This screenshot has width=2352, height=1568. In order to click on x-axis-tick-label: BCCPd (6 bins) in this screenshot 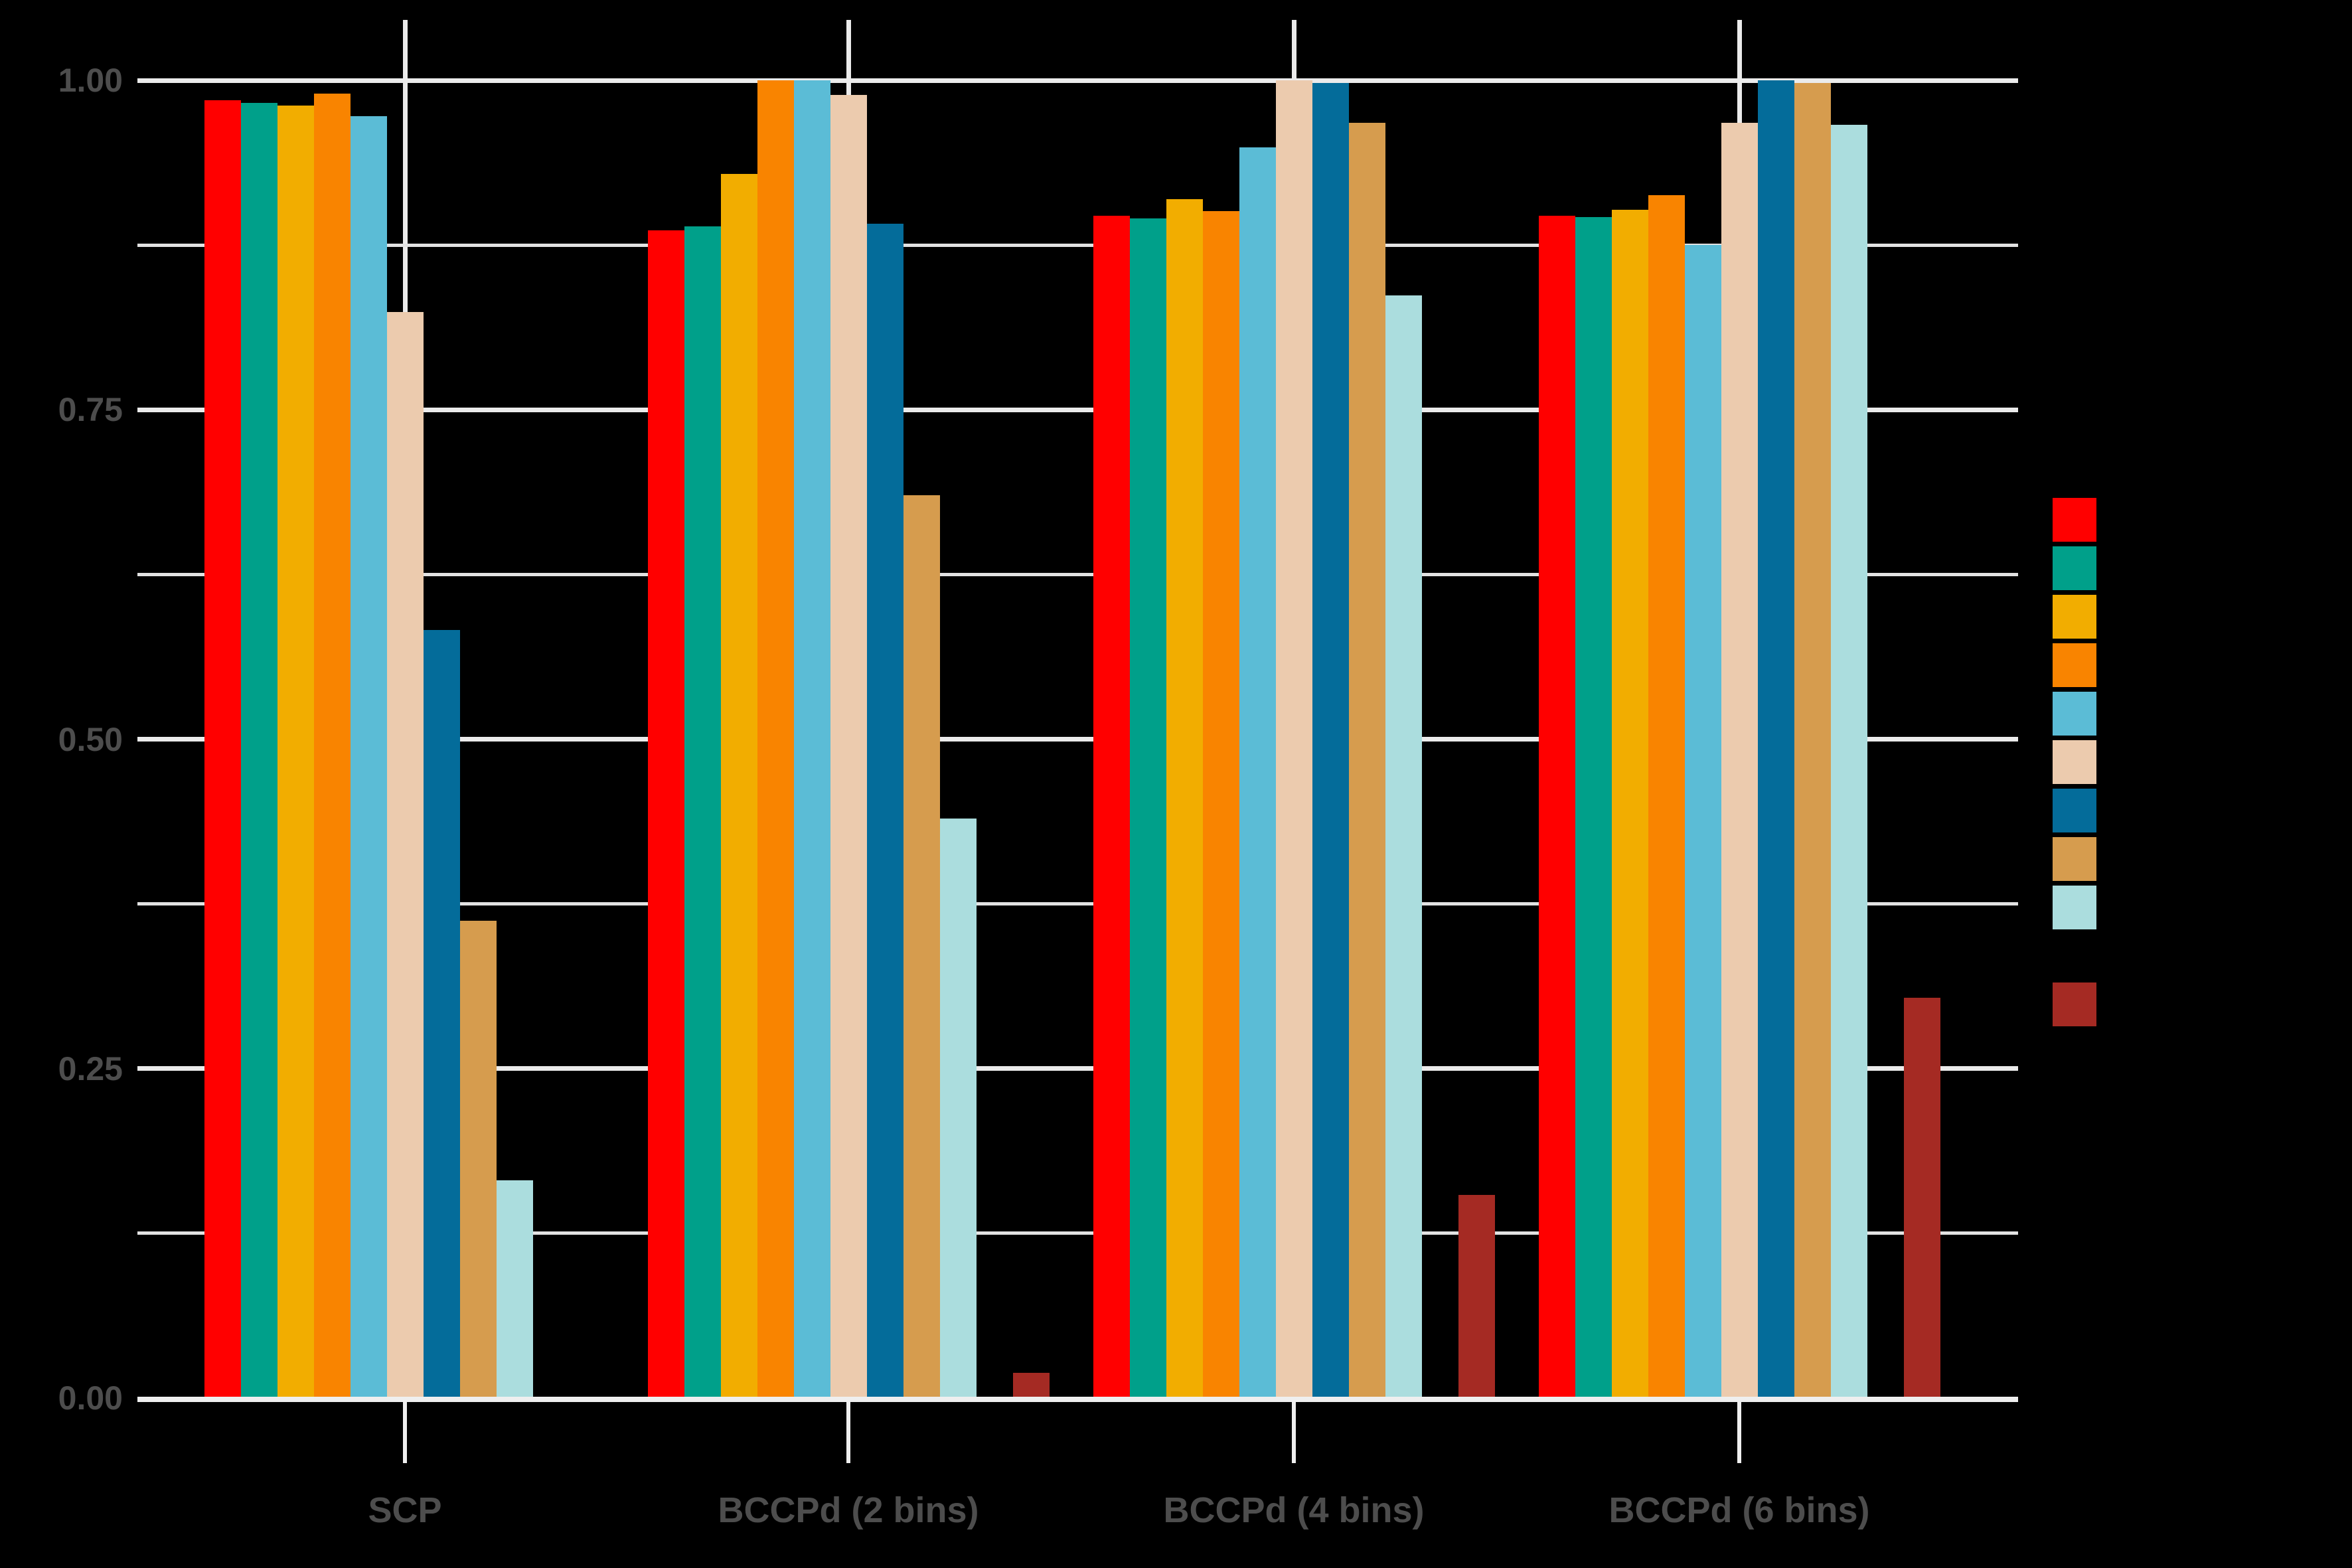, I will do `click(1739, 1510)`.